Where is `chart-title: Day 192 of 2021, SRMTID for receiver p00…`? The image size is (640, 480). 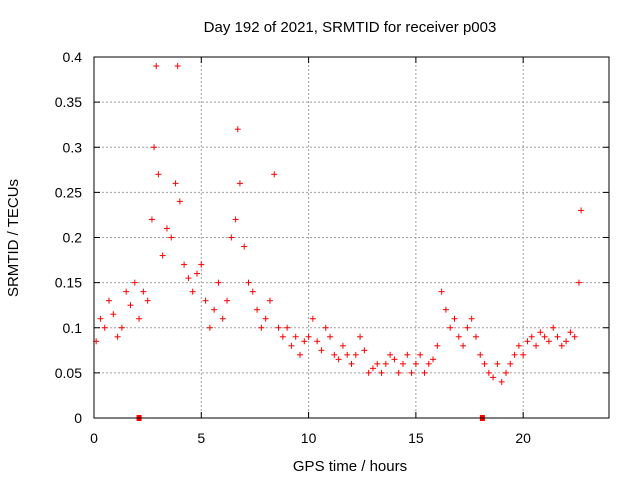
chart-title: Day 192 of 2021, SRMTID for receiver p00… is located at coordinates (350, 27).